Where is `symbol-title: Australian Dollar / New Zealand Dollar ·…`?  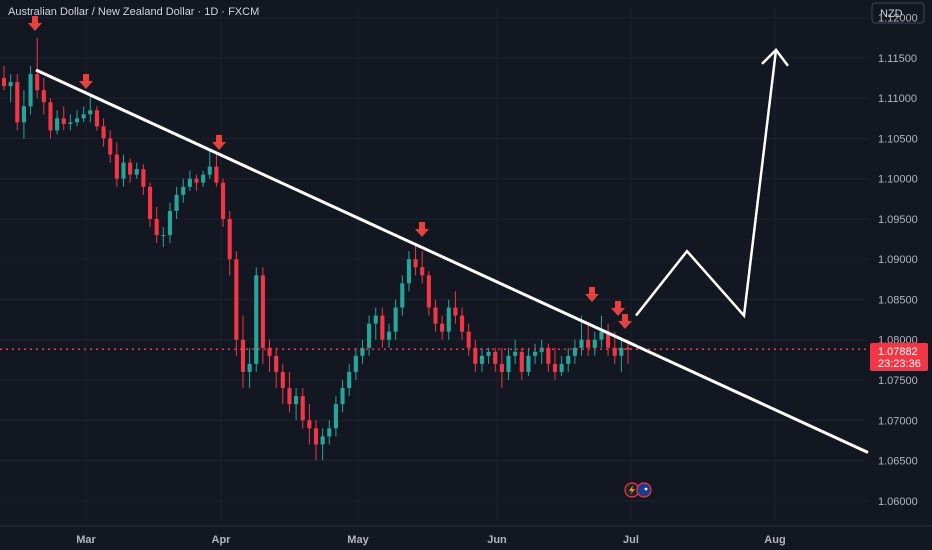 symbol-title: Australian Dollar / New Zealand Dollar ·… is located at coordinates (133, 12).